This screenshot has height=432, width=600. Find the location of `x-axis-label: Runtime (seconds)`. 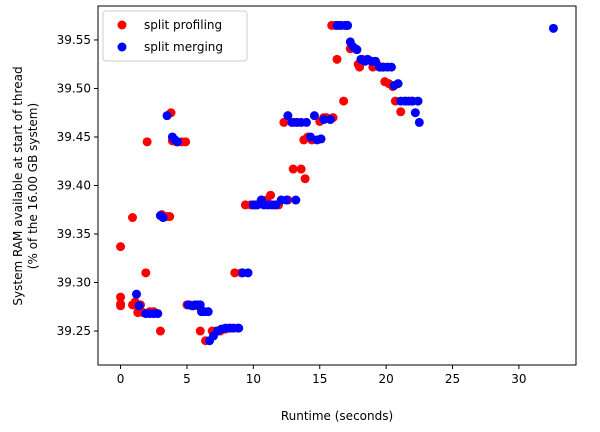

x-axis-label: Runtime (seconds) is located at coordinates (337, 416).